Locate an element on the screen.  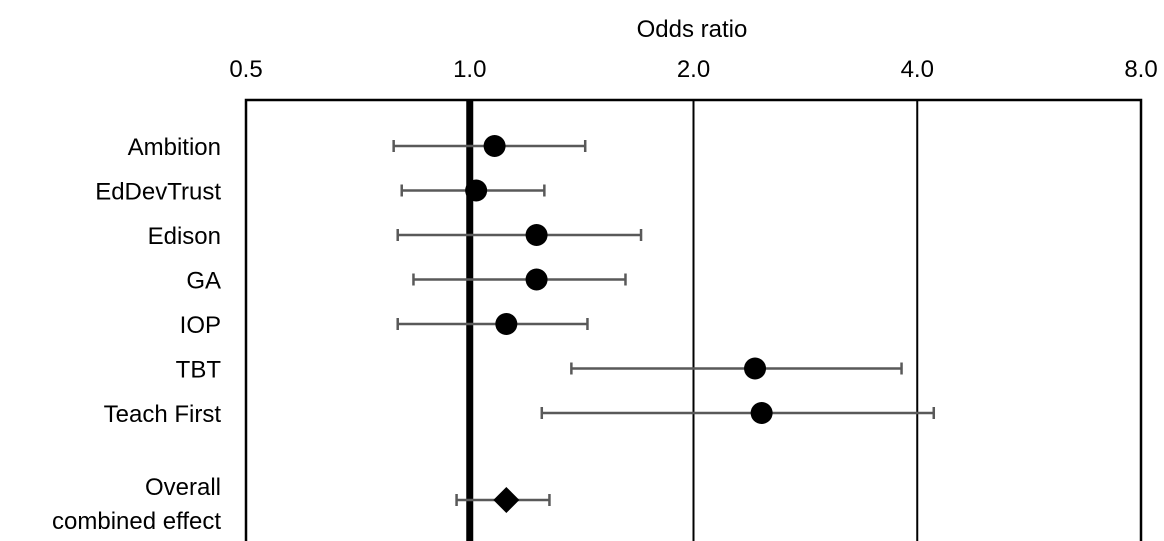
overall-label-line: Overall is located at coordinates (183, 487).